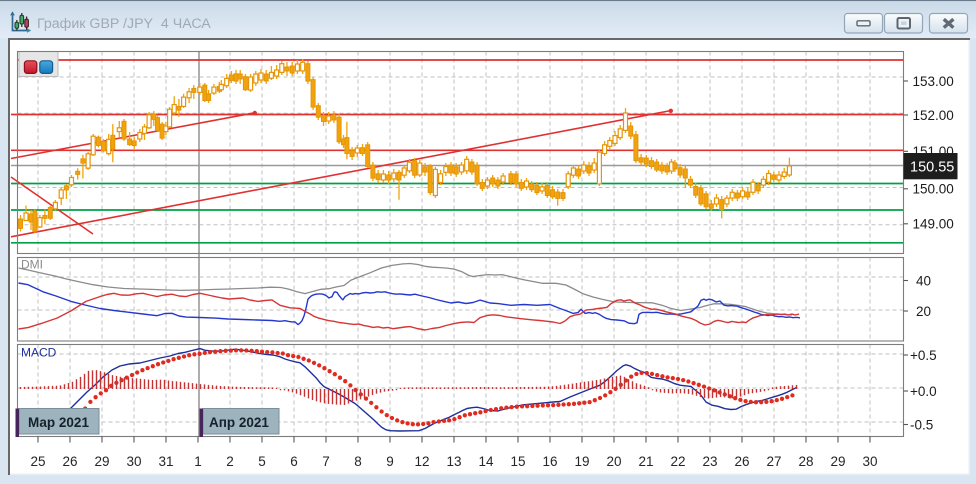 The height and width of the screenshot is (484, 976). Describe the element at coordinates (165, 461) in the screenshot. I see `svg-text: 31` at that location.